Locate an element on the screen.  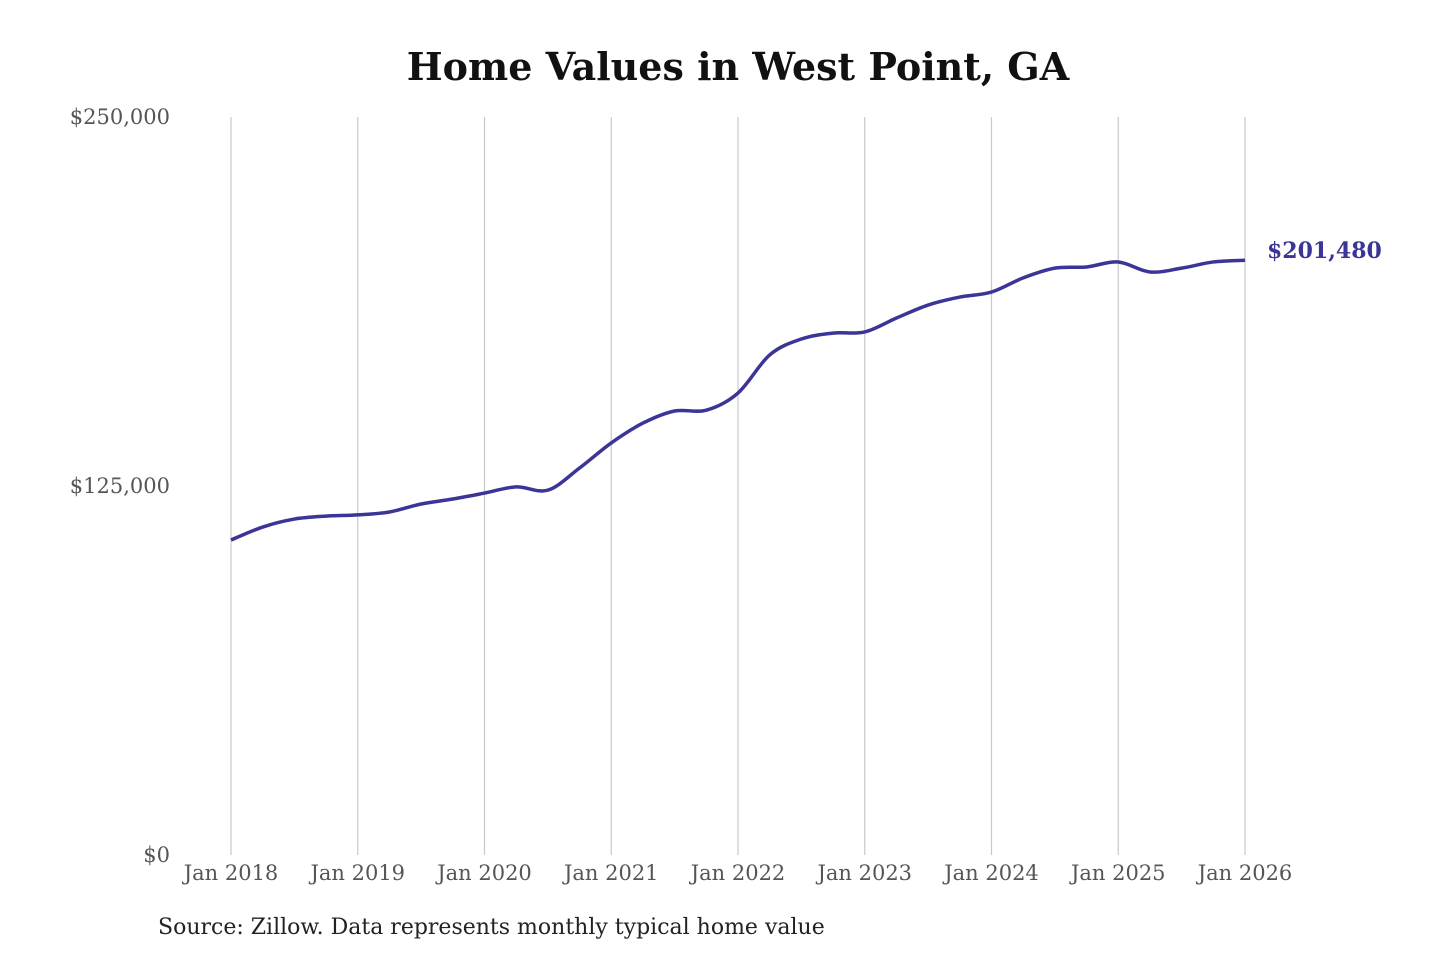
x-tick-label: Jan 2026 is located at coordinates (1244, 873).